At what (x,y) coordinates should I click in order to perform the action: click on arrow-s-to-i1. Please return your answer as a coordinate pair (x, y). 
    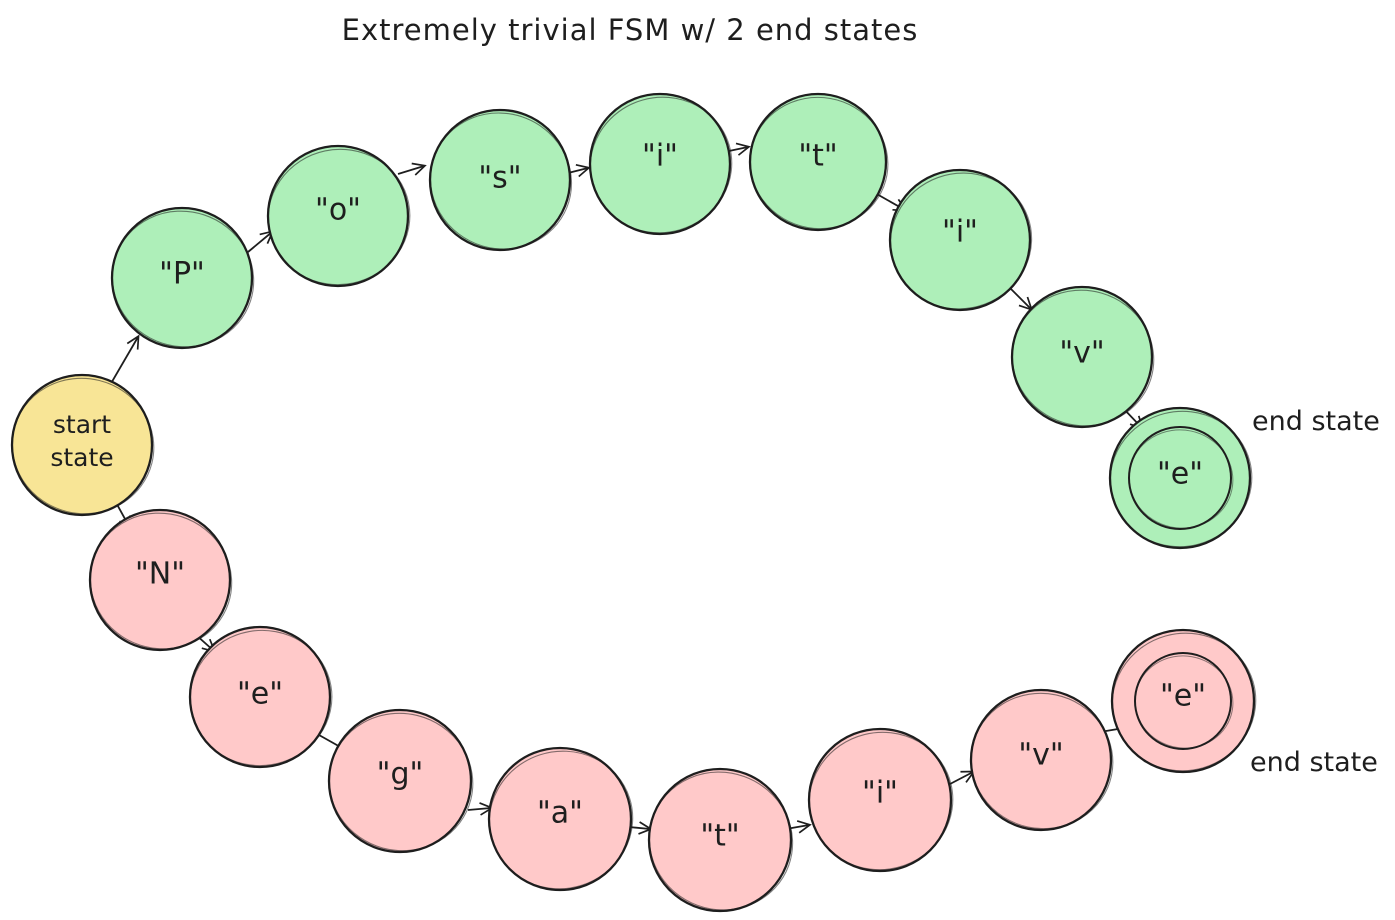
    Looking at the image, I should click on (579, 171).